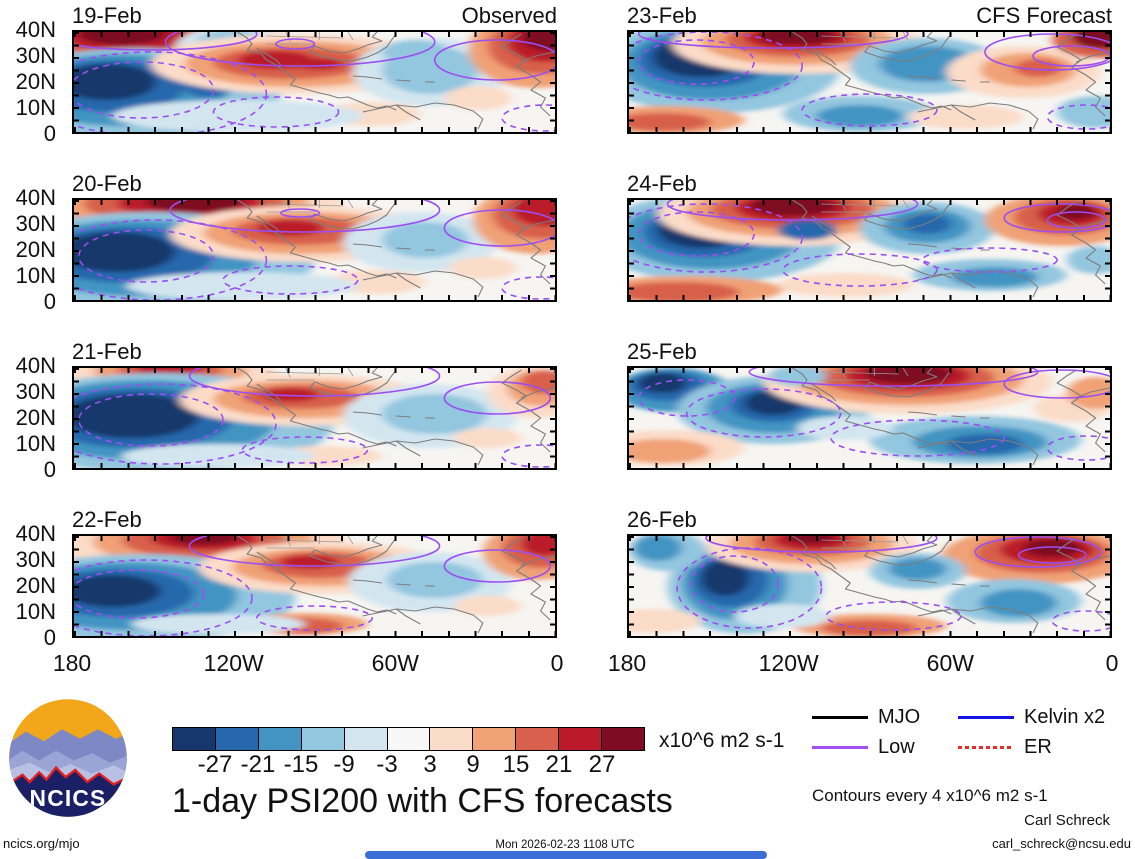 The width and height of the screenshot is (1135, 859). I want to click on colorbar-tick-label: -27, so click(215, 764).